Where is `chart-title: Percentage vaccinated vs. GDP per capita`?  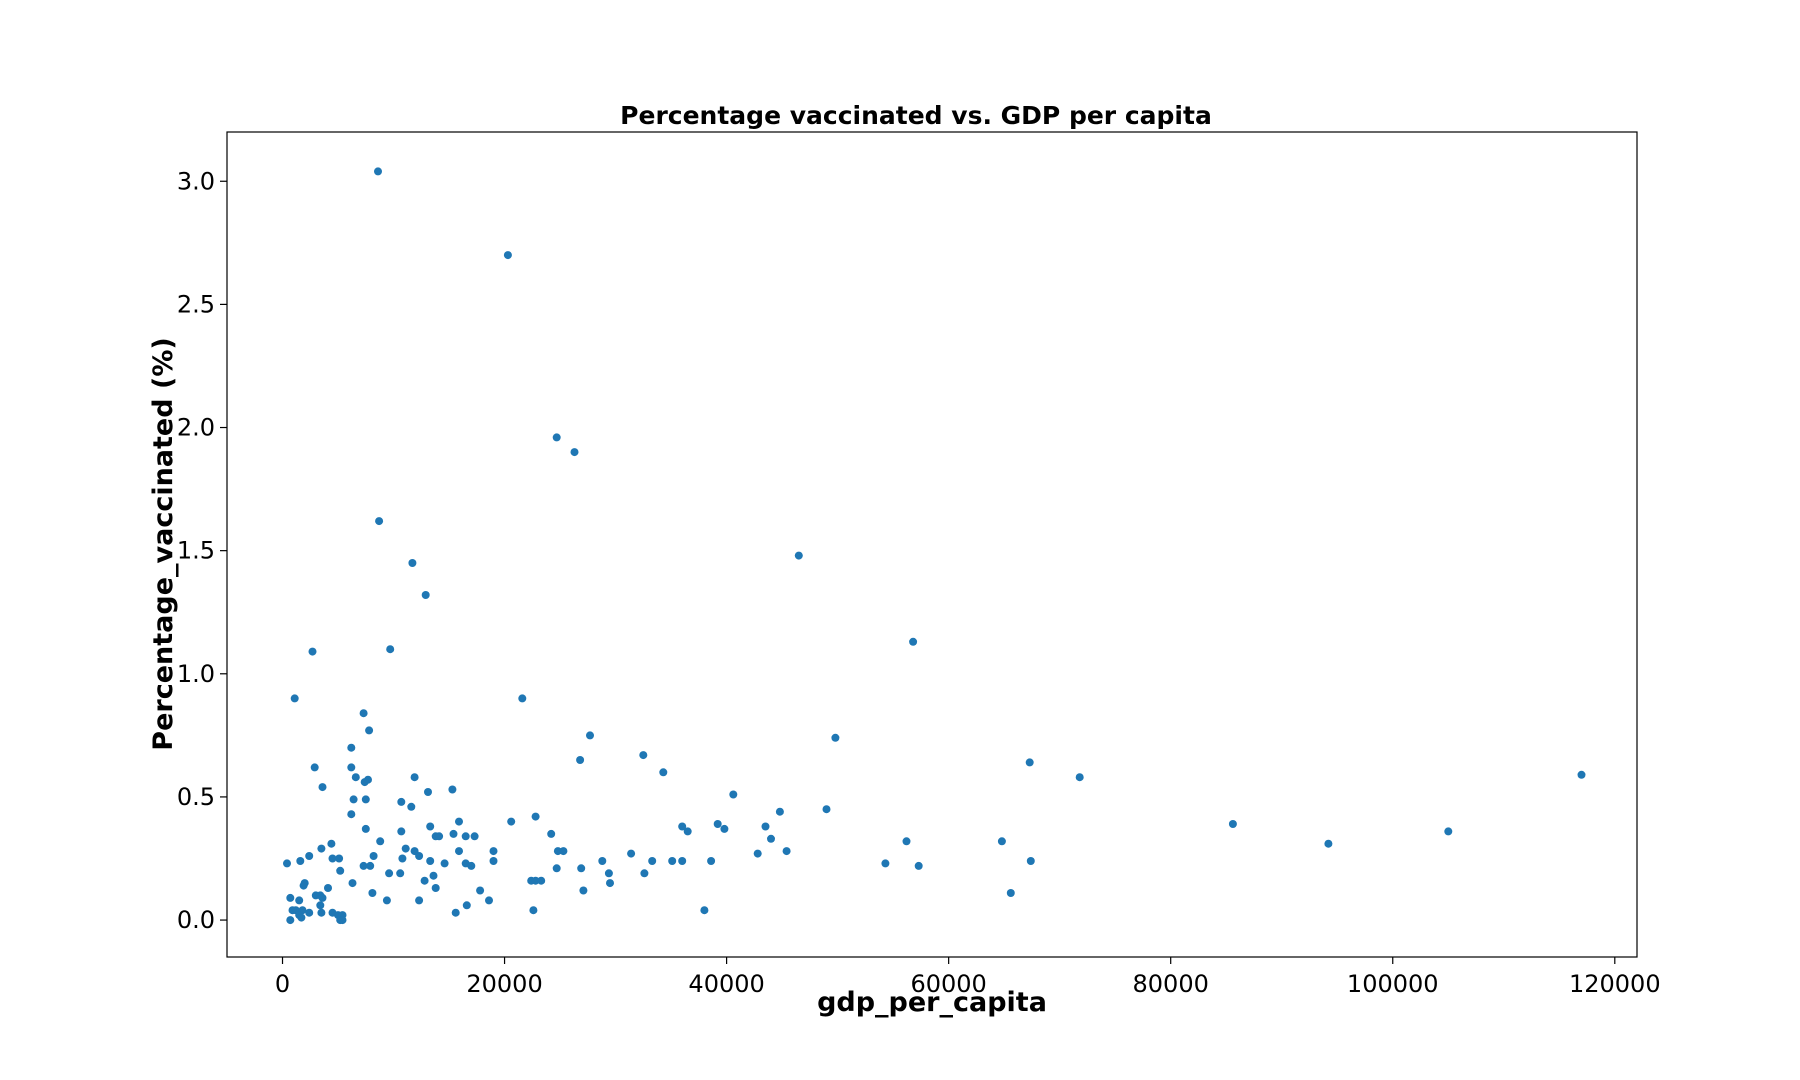 chart-title: Percentage vaccinated vs. GDP per capita is located at coordinates (916, 115).